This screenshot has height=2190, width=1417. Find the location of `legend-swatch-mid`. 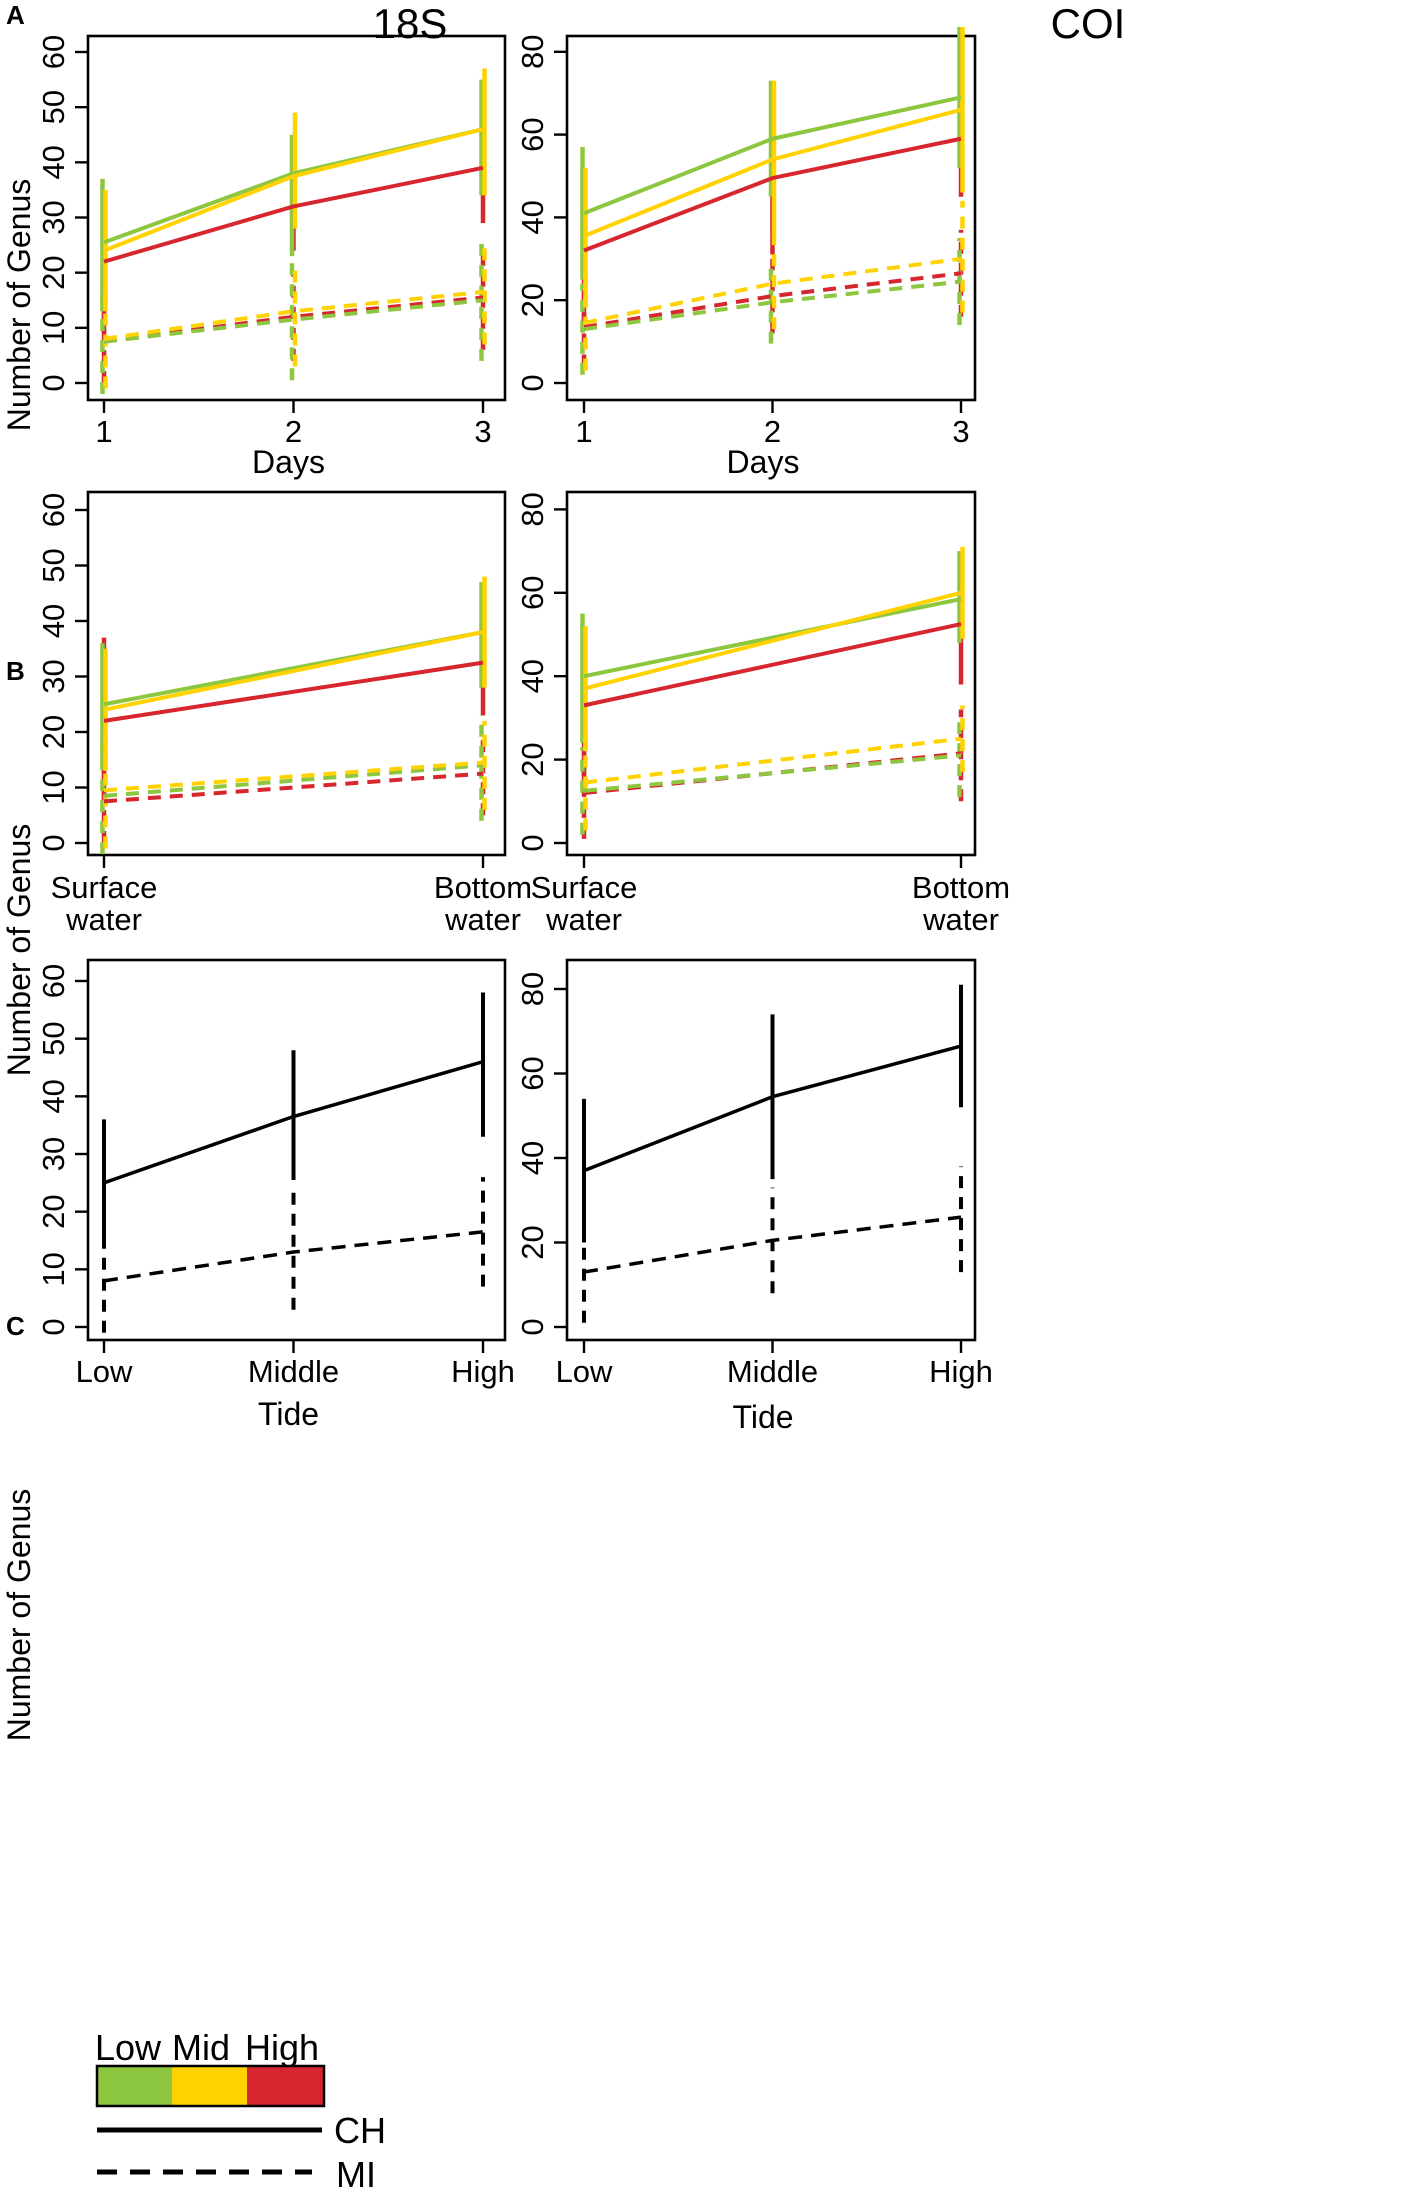

legend-swatch-mid is located at coordinates (209, 2086).